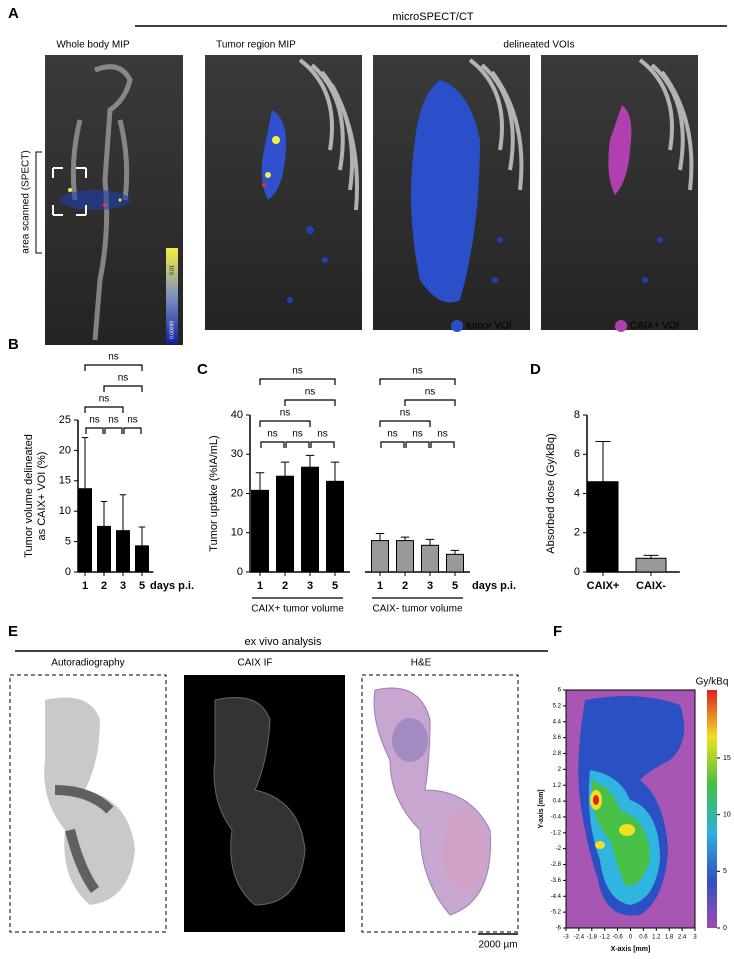  What do you see at coordinates (87, 663) in the screenshot?
I see `image-label: Autoradiography` at bounding box center [87, 663].